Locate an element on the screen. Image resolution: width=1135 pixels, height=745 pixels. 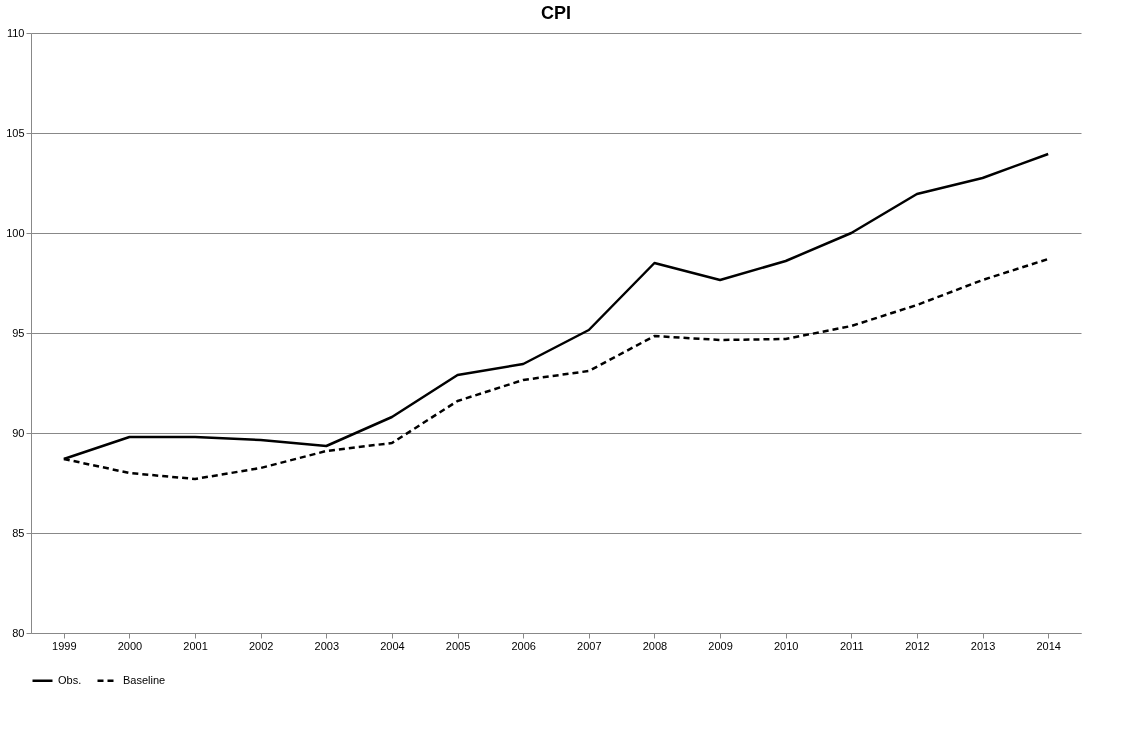
x-tick-label: 2014 is located at coordinates (1048, 645).